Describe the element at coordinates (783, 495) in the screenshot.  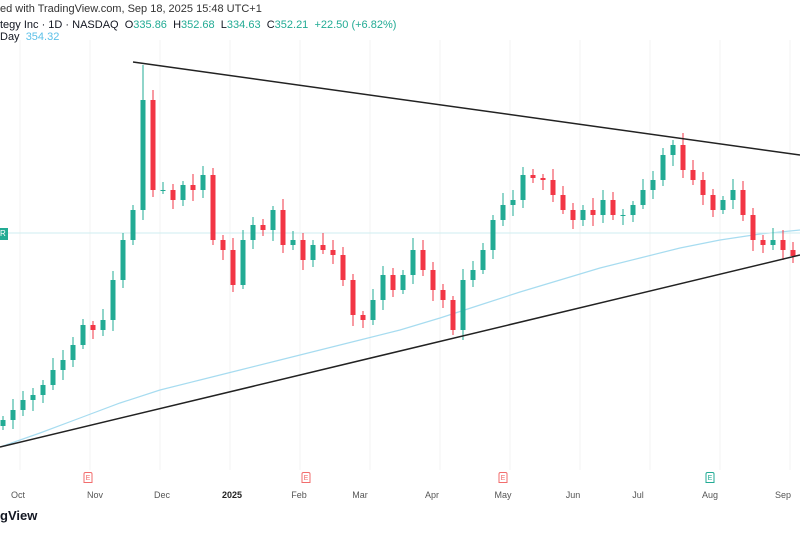
I see `x-tick-label: Sep` at that location.